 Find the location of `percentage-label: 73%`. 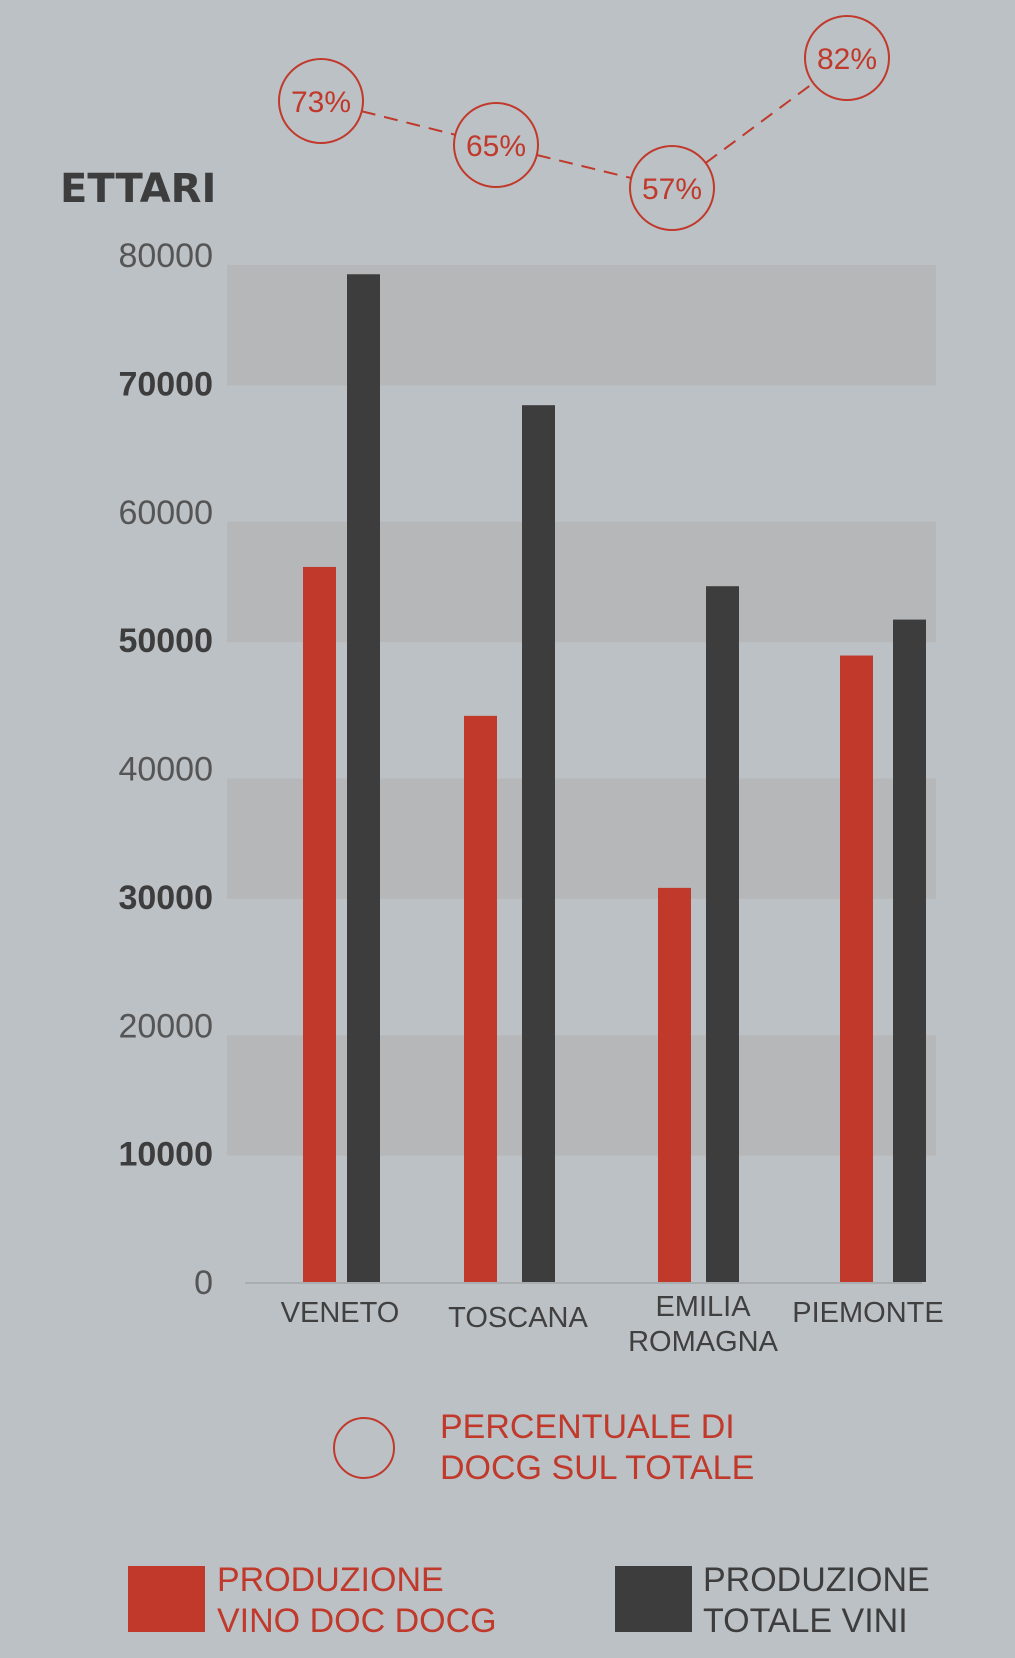

percentage-label: 73% is located at coordinates (321, 102).